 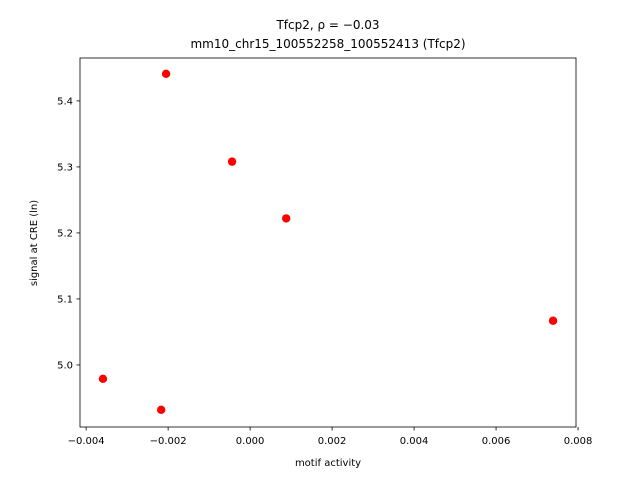 I want to click on y-tick-label: 5.4, so click(x=65, y=101).